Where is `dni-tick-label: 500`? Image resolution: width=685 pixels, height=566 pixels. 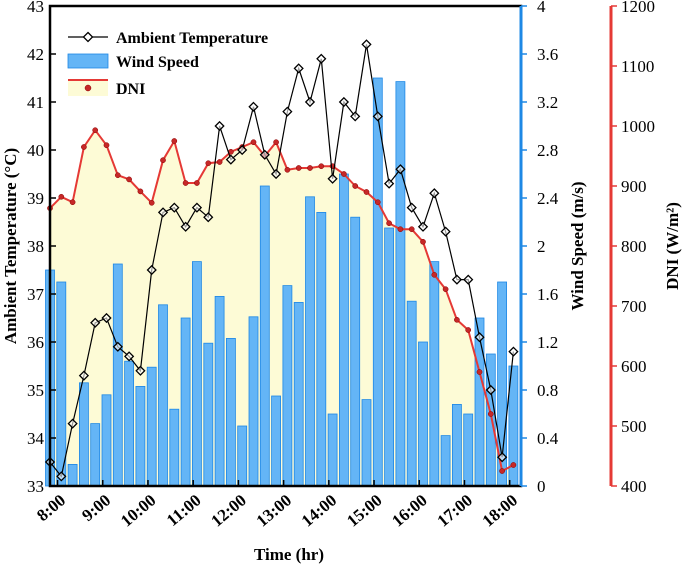 dni-tick-label: 500 is located at coordinates (634, 426).